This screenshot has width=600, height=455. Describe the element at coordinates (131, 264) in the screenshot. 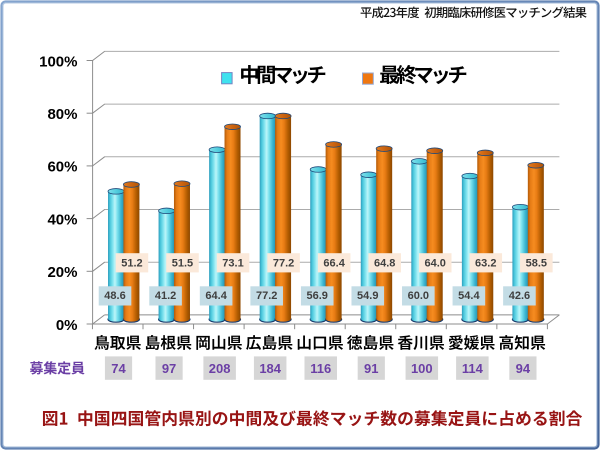

I see `svg-text: 51.2` at that location.